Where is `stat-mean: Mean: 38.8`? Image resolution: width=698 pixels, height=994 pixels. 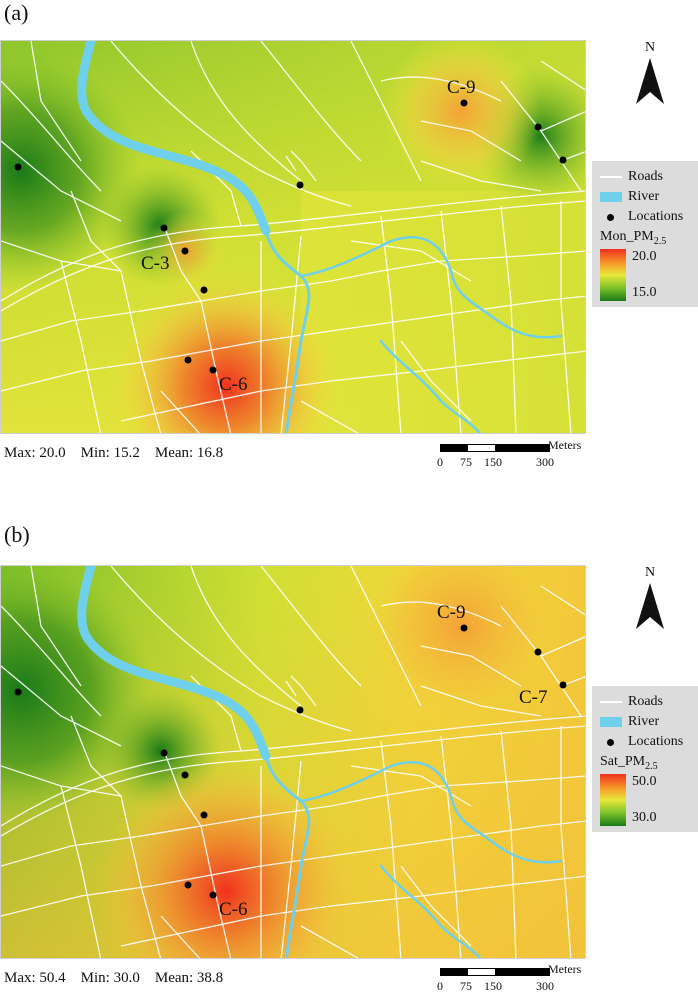
stat-mean: Mean: 38.8 is located at coordinates (189, 978).